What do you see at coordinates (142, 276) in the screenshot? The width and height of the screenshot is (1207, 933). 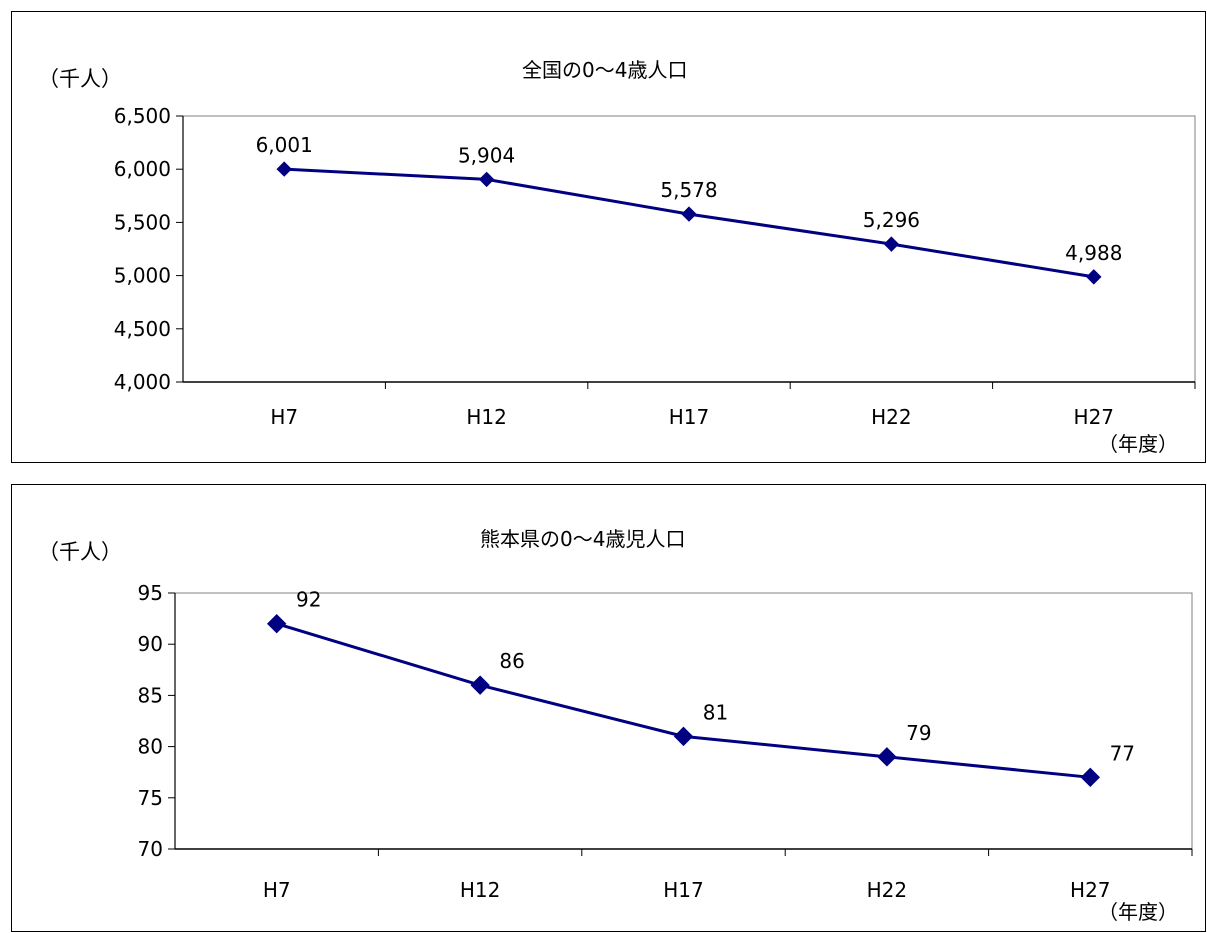 I see `y-tick-label: 5,000` at bounding box center [142, 276].